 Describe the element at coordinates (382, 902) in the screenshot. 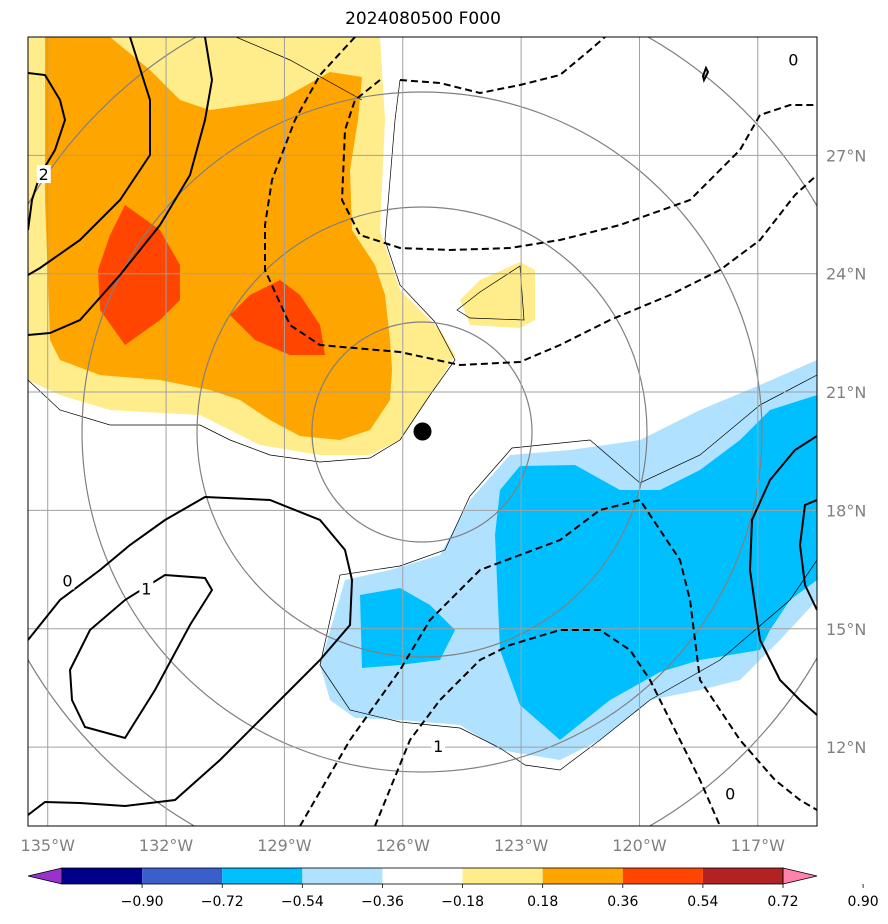

I see `colorbar-label: −0.36` at that location.